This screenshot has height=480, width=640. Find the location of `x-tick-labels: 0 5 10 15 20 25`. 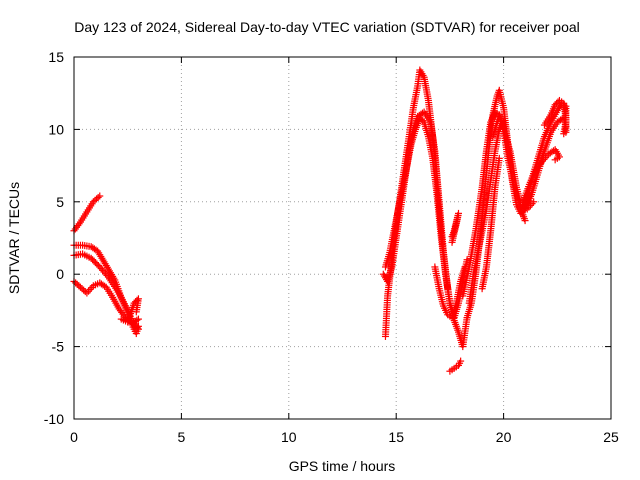

x-tick-labels: 0 5 10 15 20 25 is located at coordinates (344, 437).